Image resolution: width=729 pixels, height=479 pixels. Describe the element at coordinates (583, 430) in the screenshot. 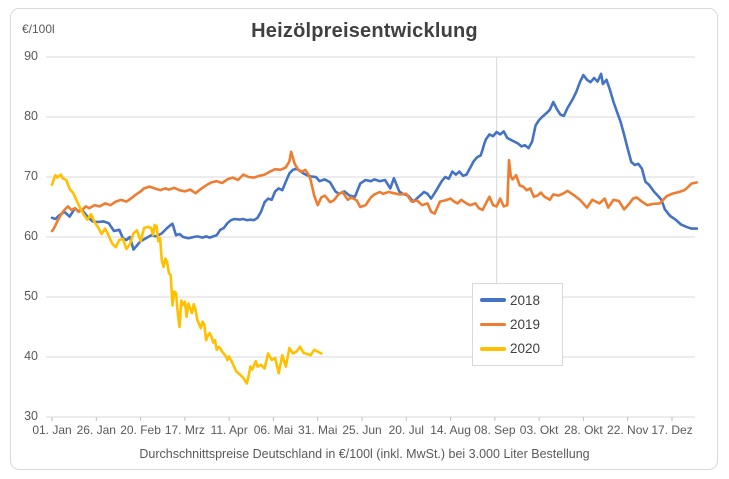

I see `x-axis-tick-label: 28. Okt` at that location.